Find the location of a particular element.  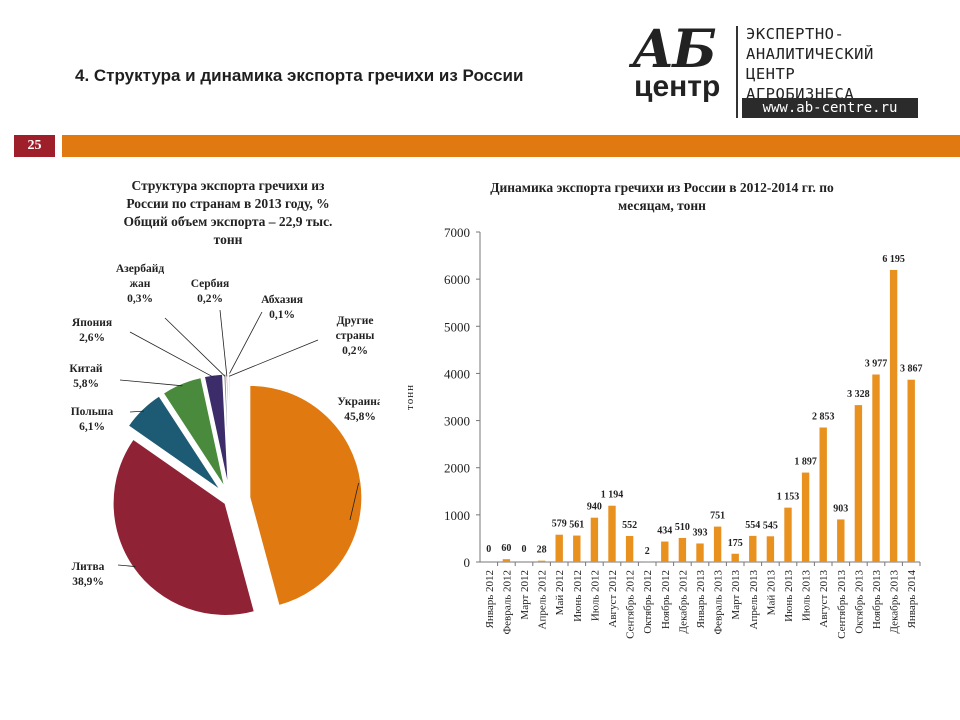

x-tick-label: Апрель 2013 is located at coordinates (754, 600).